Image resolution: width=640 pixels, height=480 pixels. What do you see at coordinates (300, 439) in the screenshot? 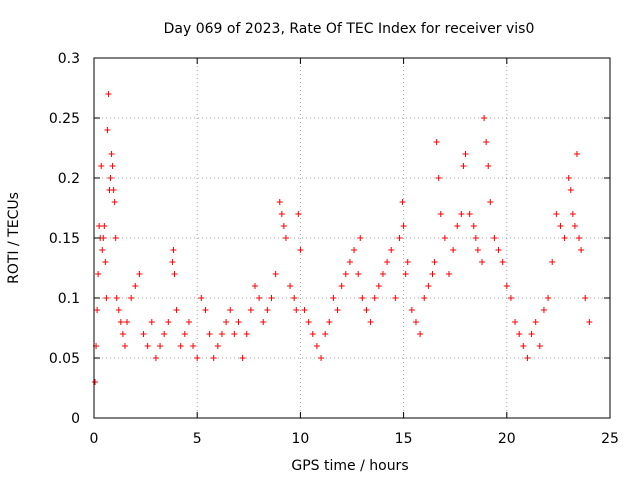
I see `x-tick-label: 10` at bounding box center [300, 439].